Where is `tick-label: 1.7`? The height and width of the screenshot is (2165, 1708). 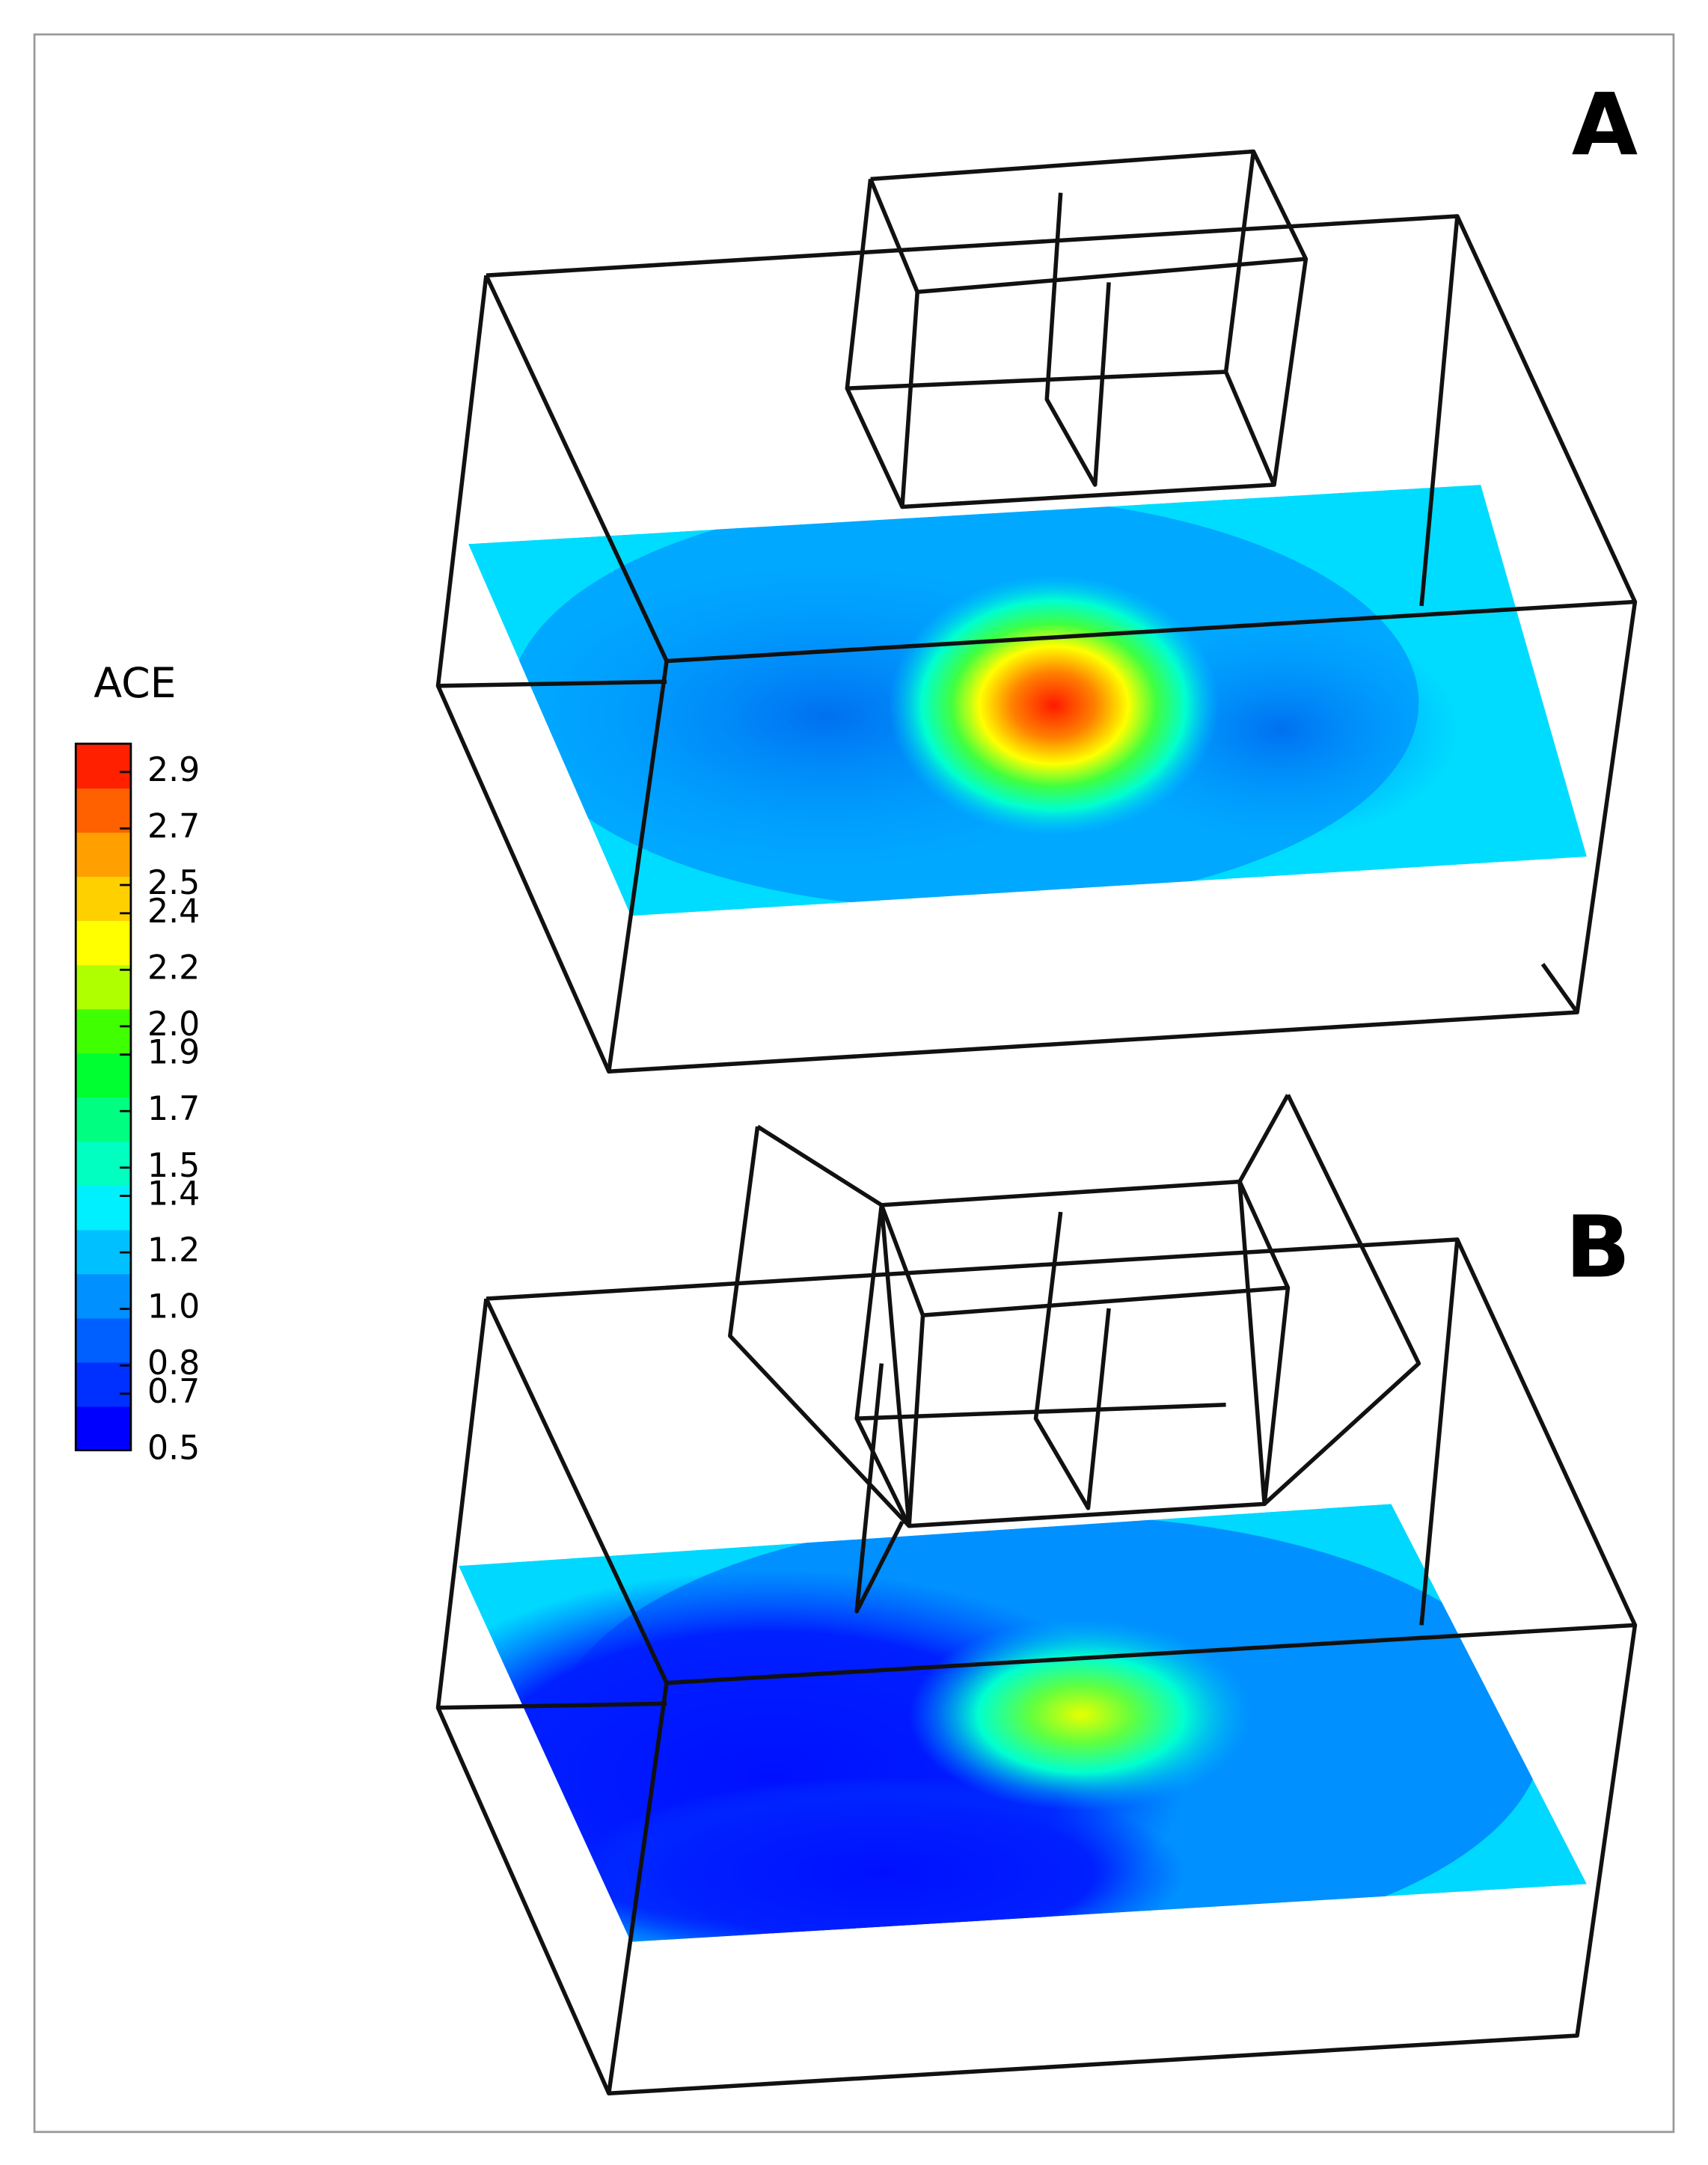 tick-label: 1.7 is located at coordinates (173, 1109).